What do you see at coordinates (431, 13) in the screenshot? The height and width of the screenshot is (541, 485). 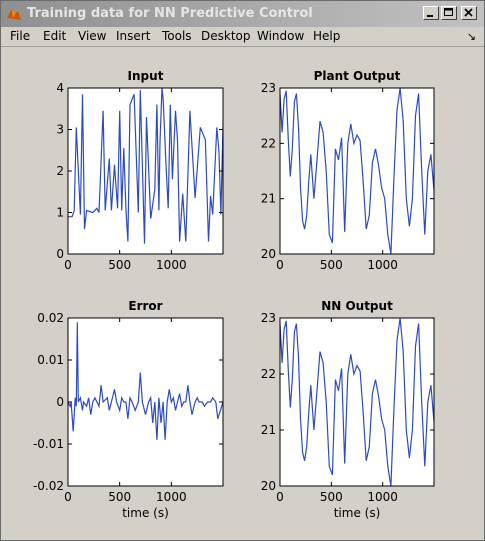 I see `minimize-button` at bounding box center [431, 13].